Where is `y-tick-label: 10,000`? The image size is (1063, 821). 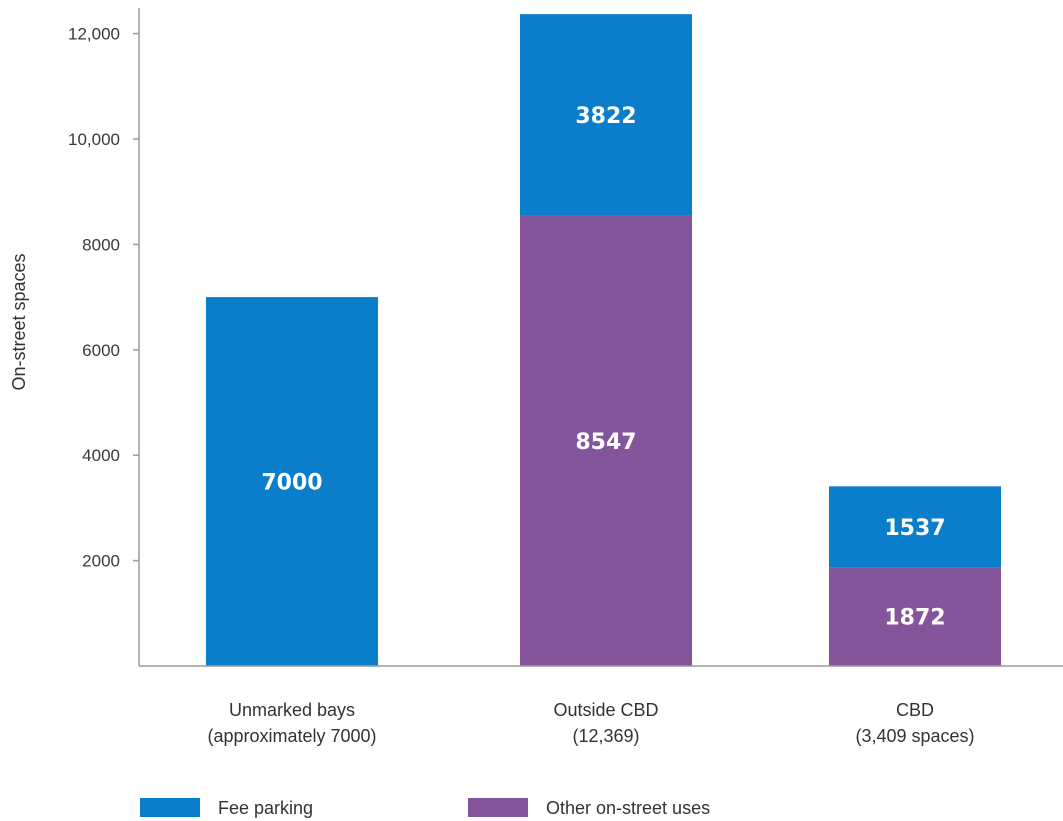
y-tick-label: 10,000 is located at coordinates (94, 139).